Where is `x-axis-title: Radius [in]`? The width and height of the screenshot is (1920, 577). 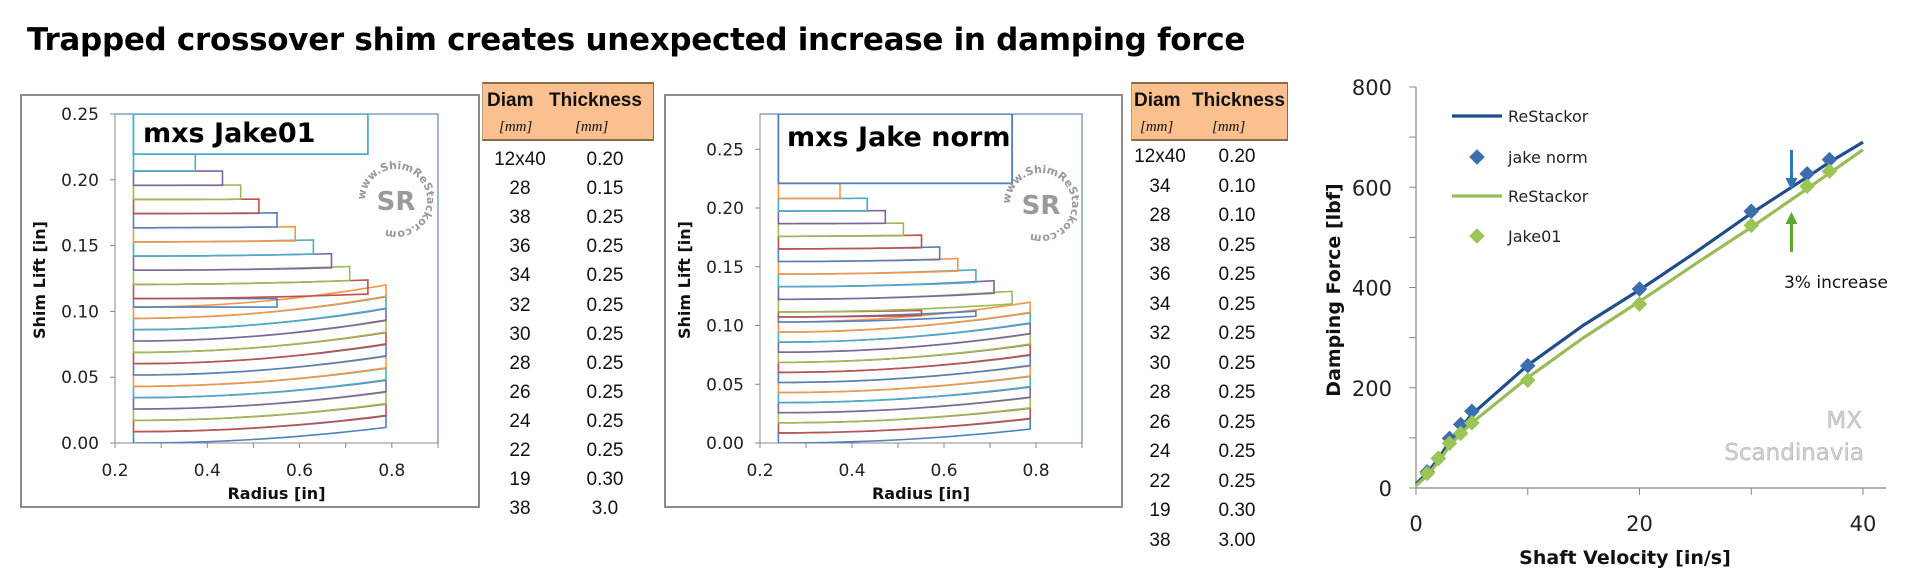
x-axis-title: Radius [in] is located at coordinates (921, 493).